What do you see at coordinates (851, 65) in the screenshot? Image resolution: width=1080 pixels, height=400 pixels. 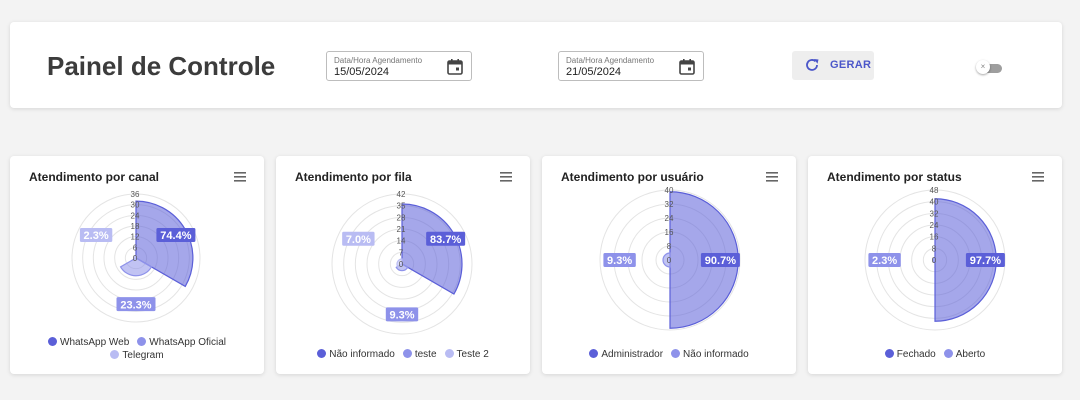 I see `generate-label: GERAR` at bounding box center [851, 65].